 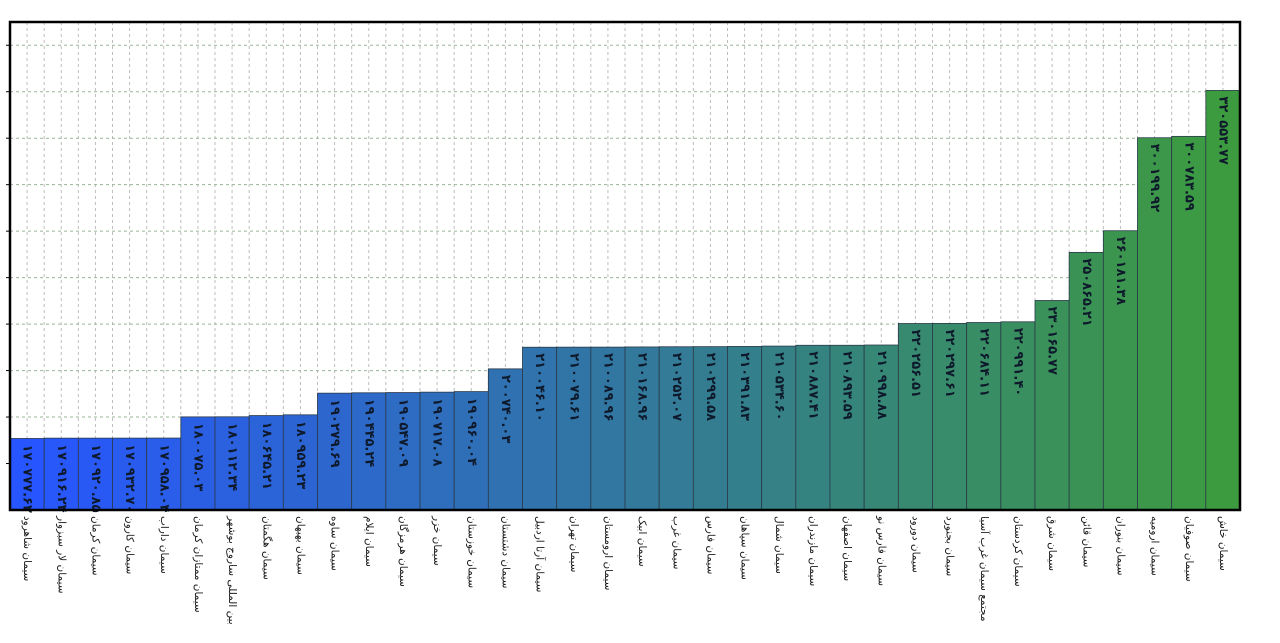 What do you see at coordinates (1222, 130) in the screenshot?
I see `bar-value-label: ۳۲۰۵۵۳.۷۷` at bounding box center [1222, 130].